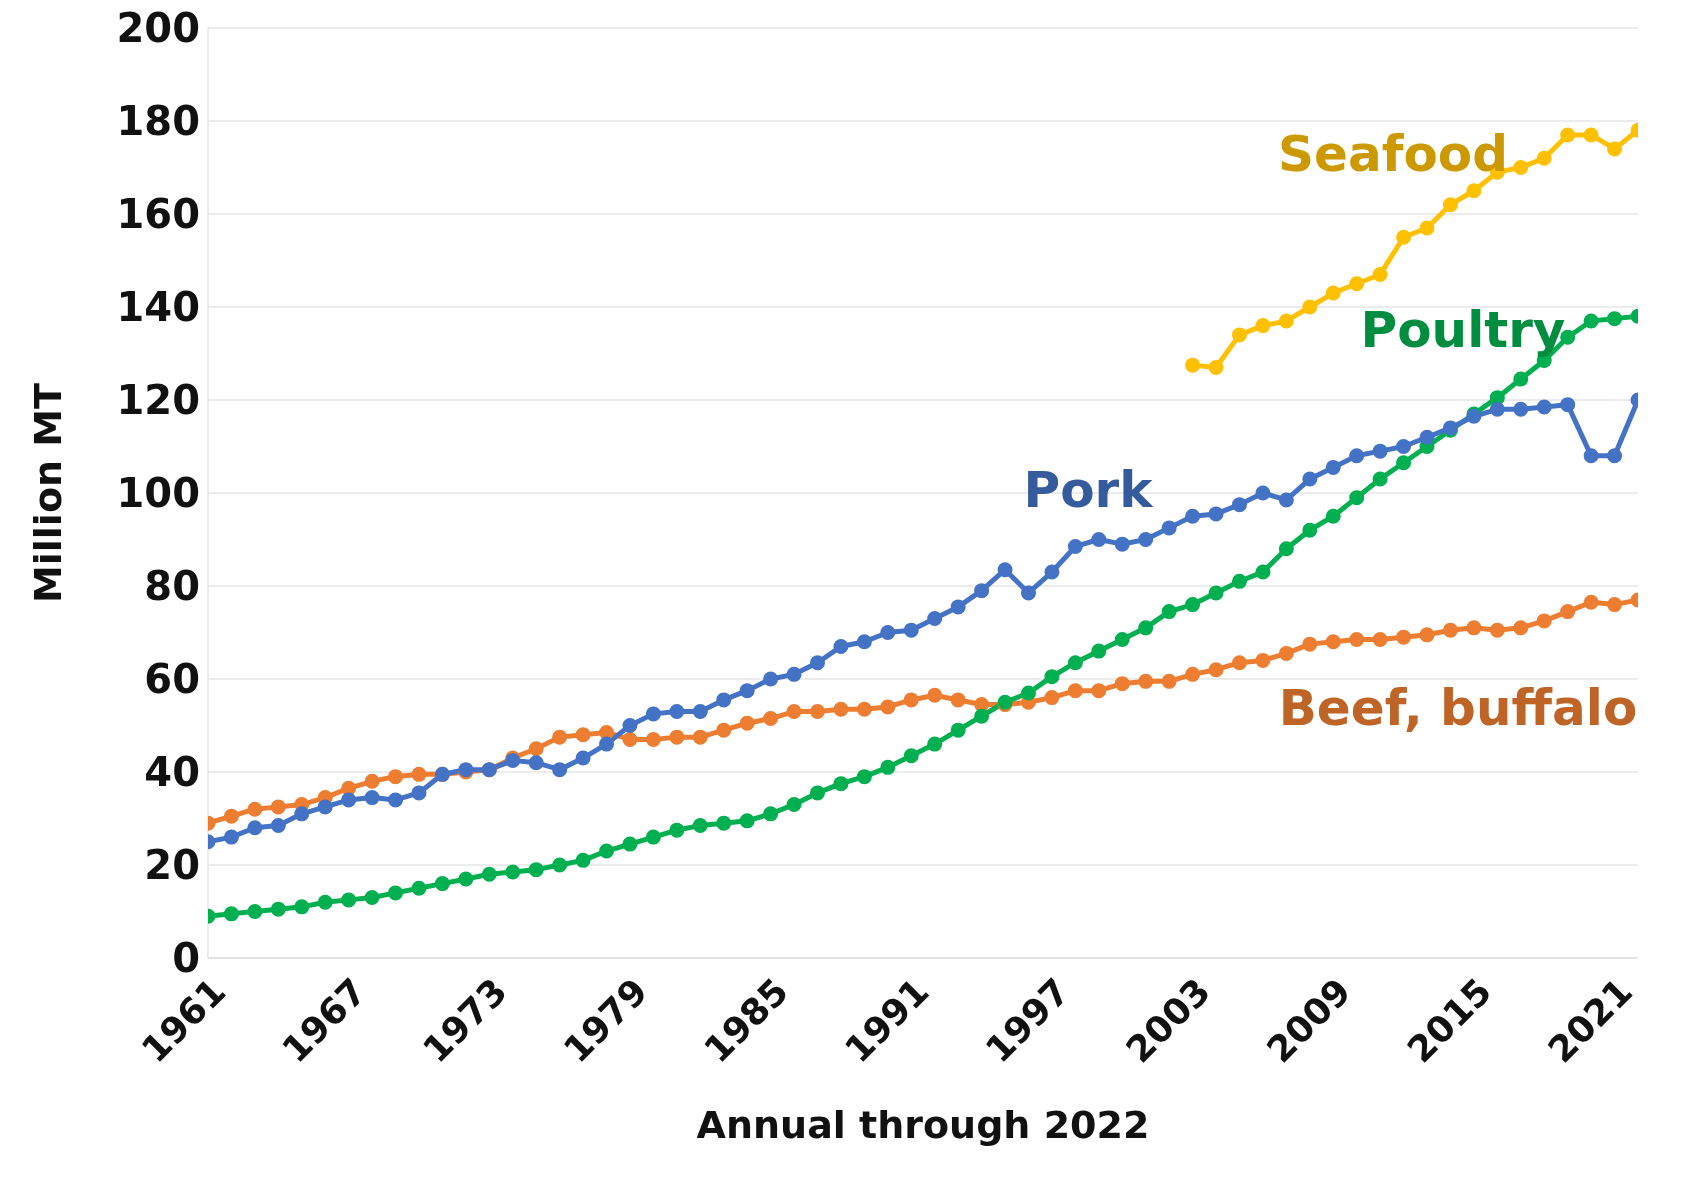 The height and width of the screenshot is (1184, 1693). Describe the element at coordinates (172, 865) in the screenshot. I see `y-tick-label: 20` at that location.